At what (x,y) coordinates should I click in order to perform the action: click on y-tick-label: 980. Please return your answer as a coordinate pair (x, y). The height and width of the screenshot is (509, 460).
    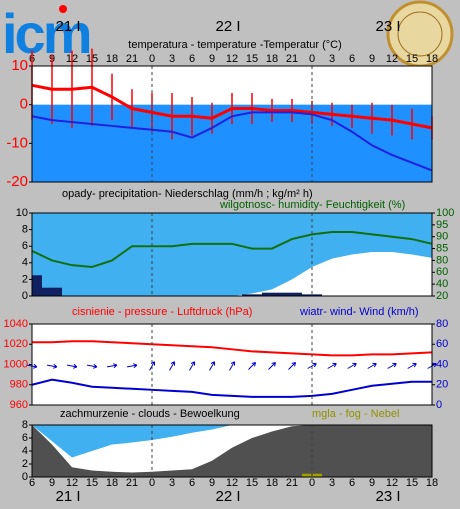
    Looking at the image, I should click on (19, 385).